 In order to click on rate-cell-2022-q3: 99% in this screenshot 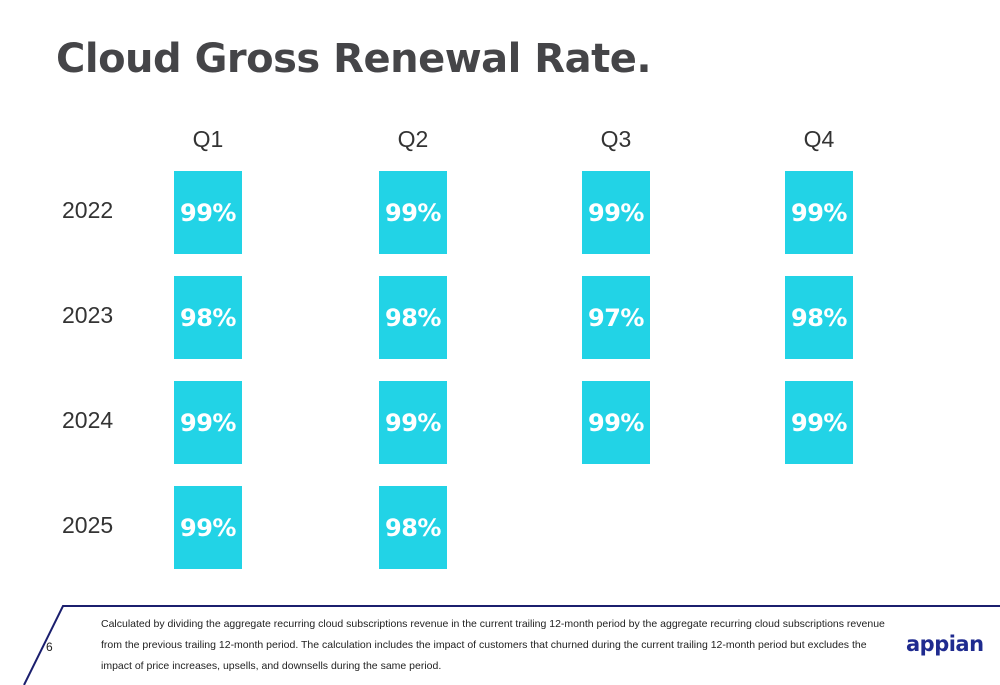, I will do `click(616, 212)`.